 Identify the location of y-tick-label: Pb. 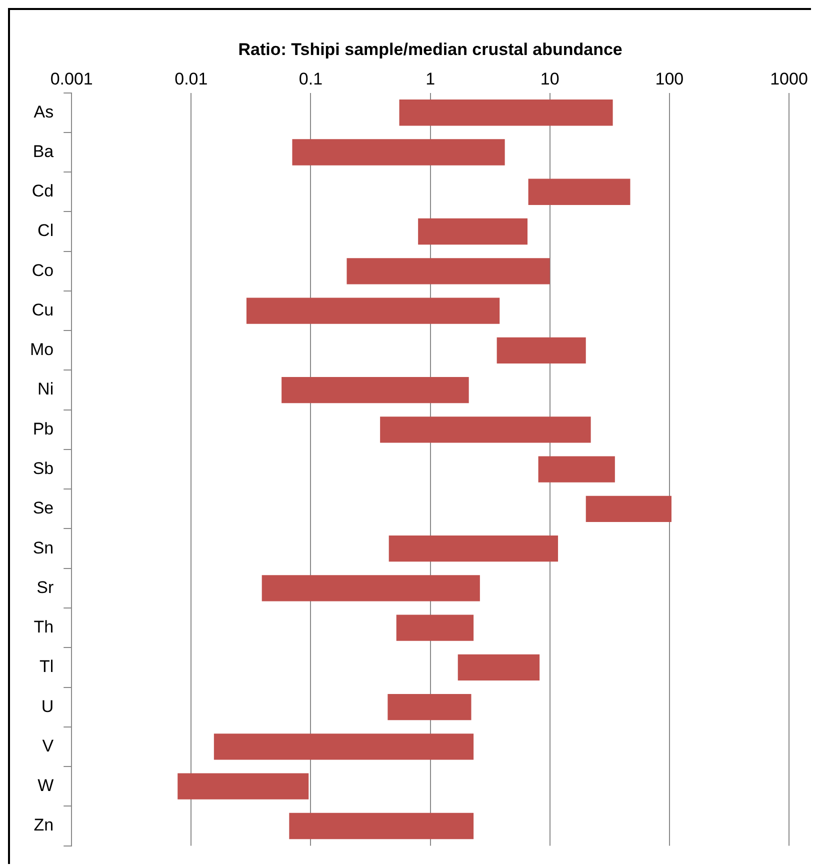
(43, 428).